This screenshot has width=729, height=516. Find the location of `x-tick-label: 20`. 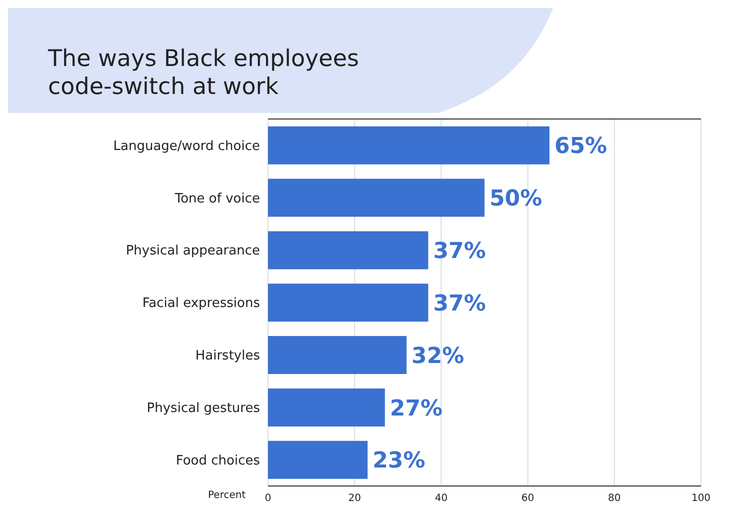

x-tick-label: 20 is located at coordinates (354, 498).